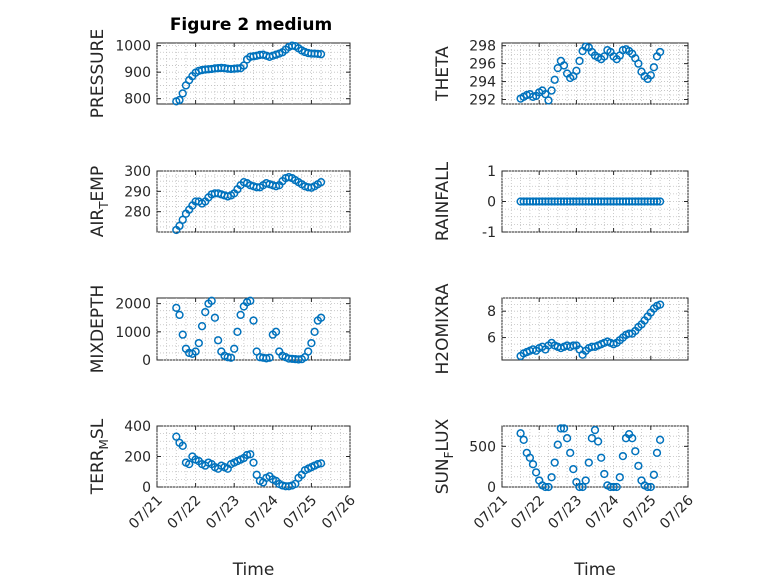  I want to click on h2omixra-data-point, so click(660, 304).